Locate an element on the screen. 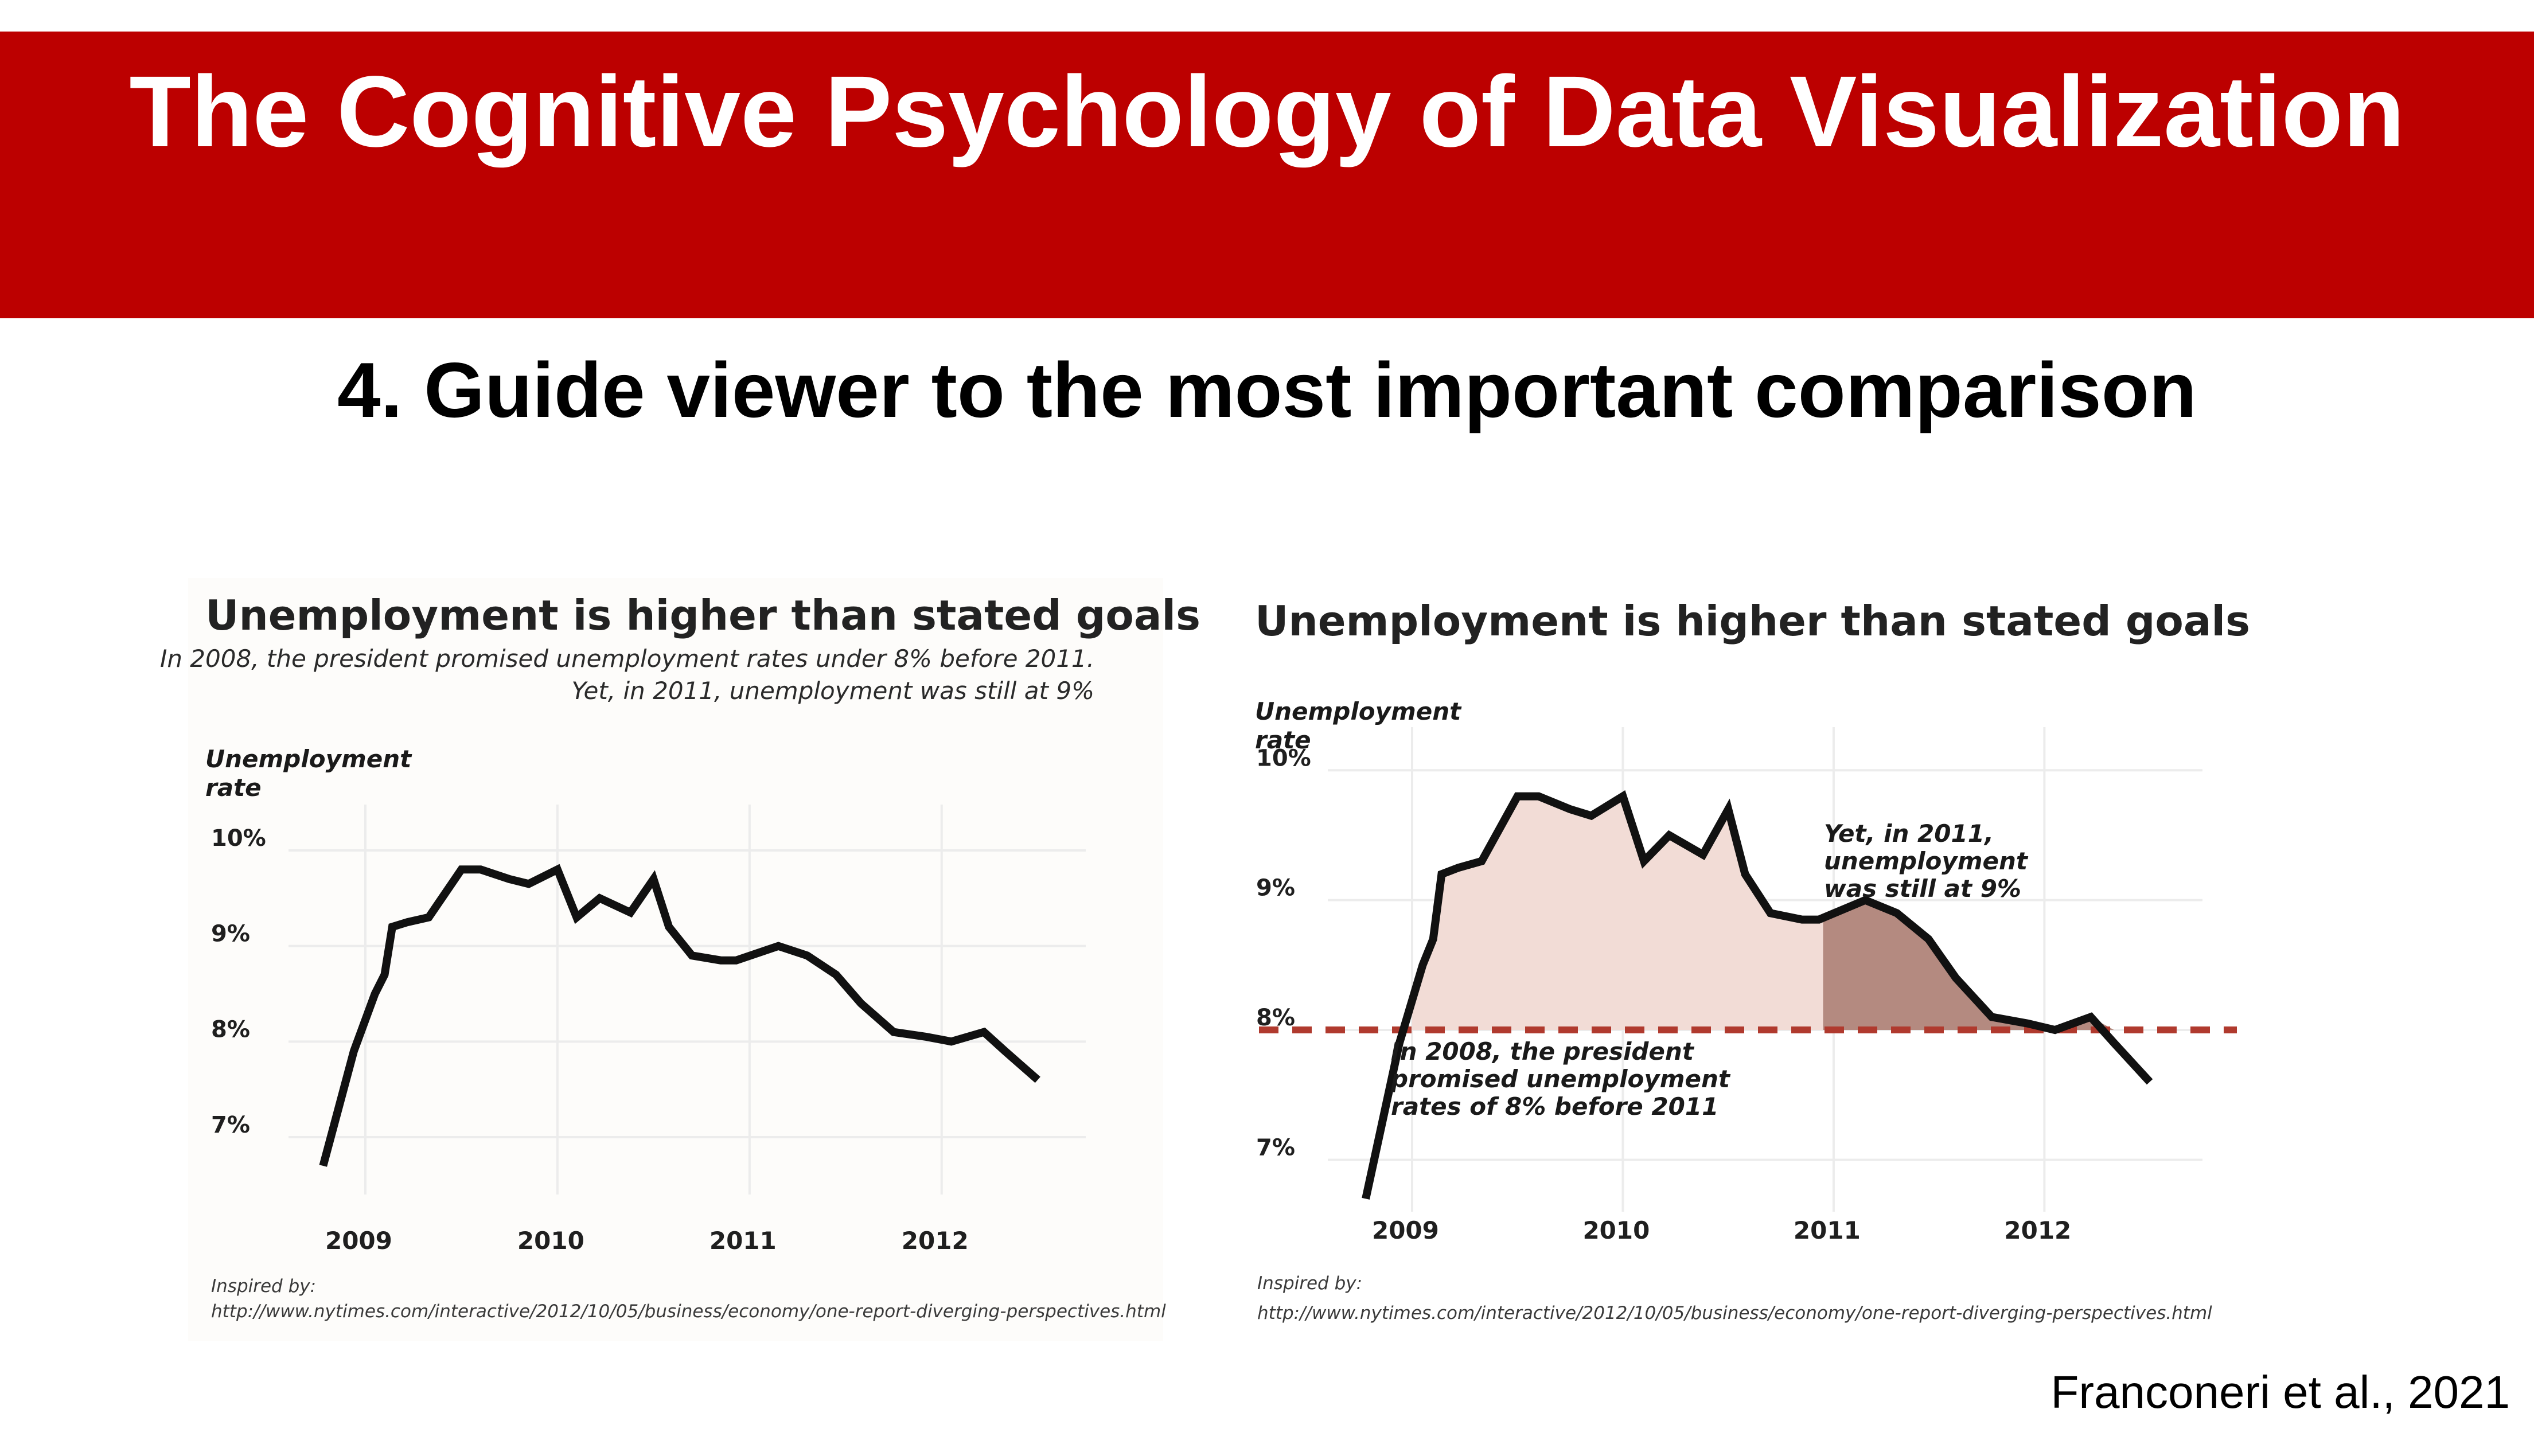 This screenshot has width=2534, height=1456. annotation-line: promised unemployment is located at coordinates (1561, 1079).